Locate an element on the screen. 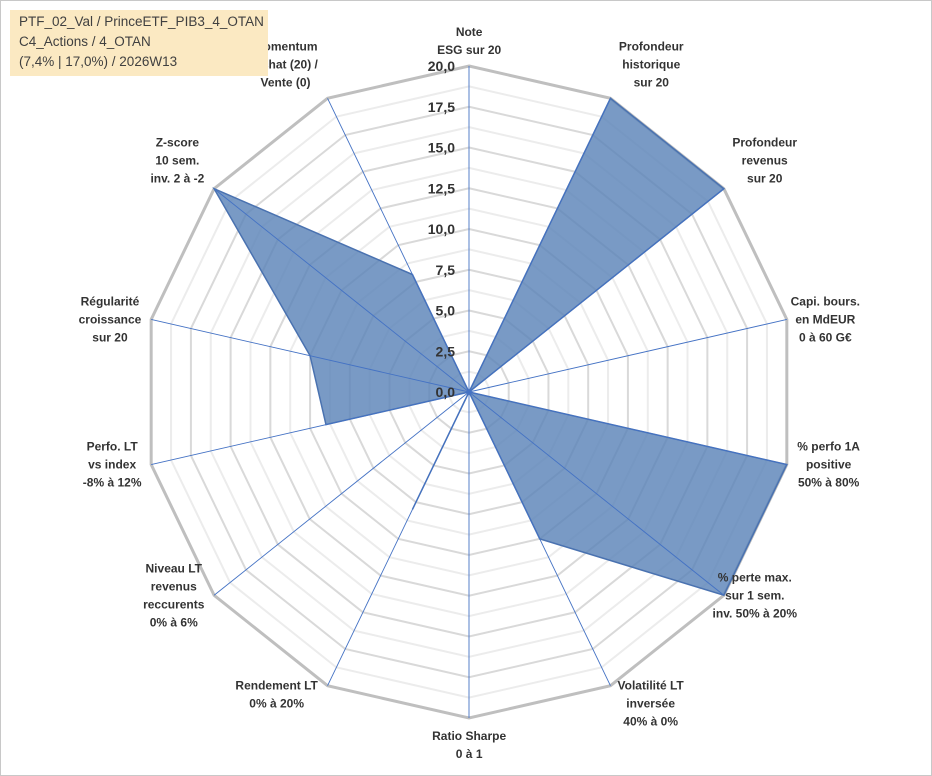 The width and height of the screenshot is (932, 776). axis-label: Momentum Achat (20) / Vente (0) is located at coordinates (285, 64).